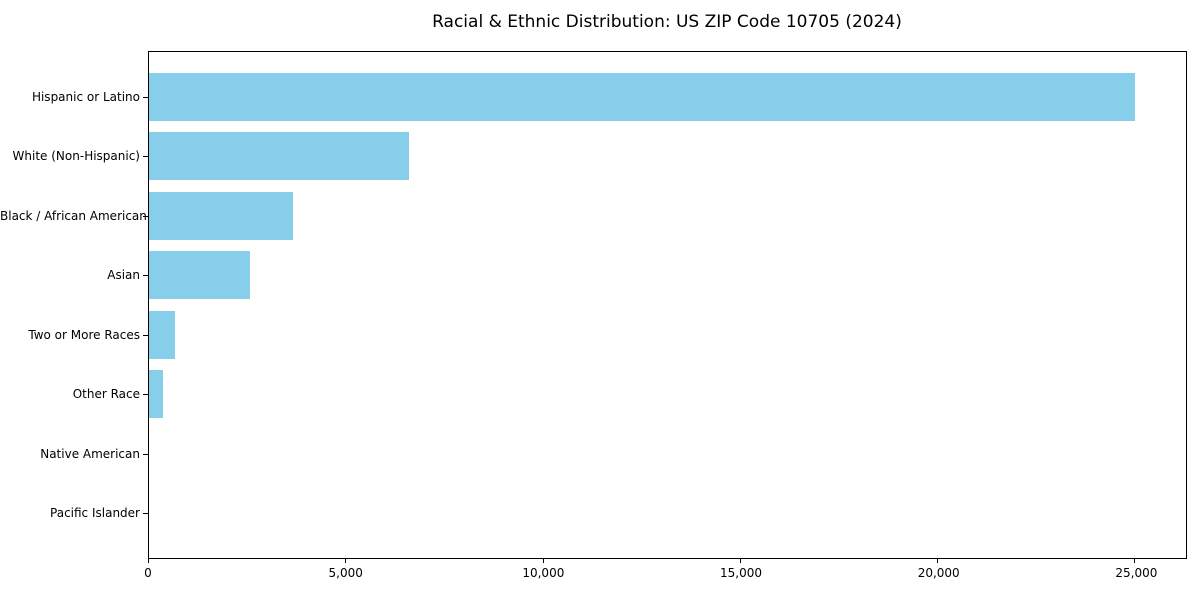 This screenshot has height=600, width=1200. Describe the element at coordinates (741, 573) in the screenshot. I see `xtick-label-15000: 15,000` at that location.